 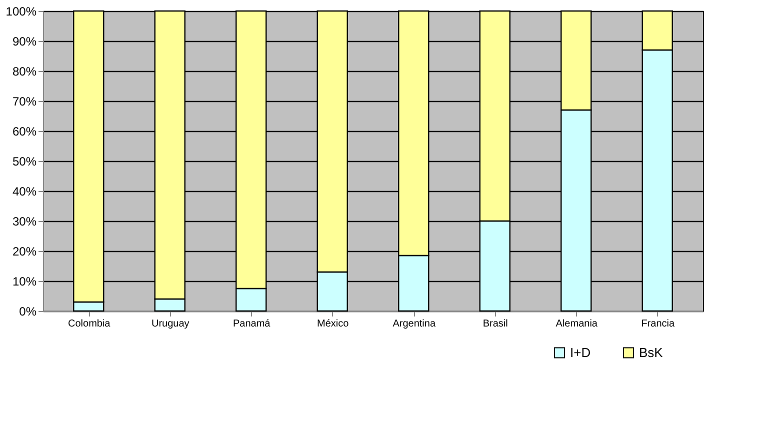 What do you see at coordinates (24, 251) in the screenshot?
I see `y-tick-label: 20%` at bounding box center [24, 251].